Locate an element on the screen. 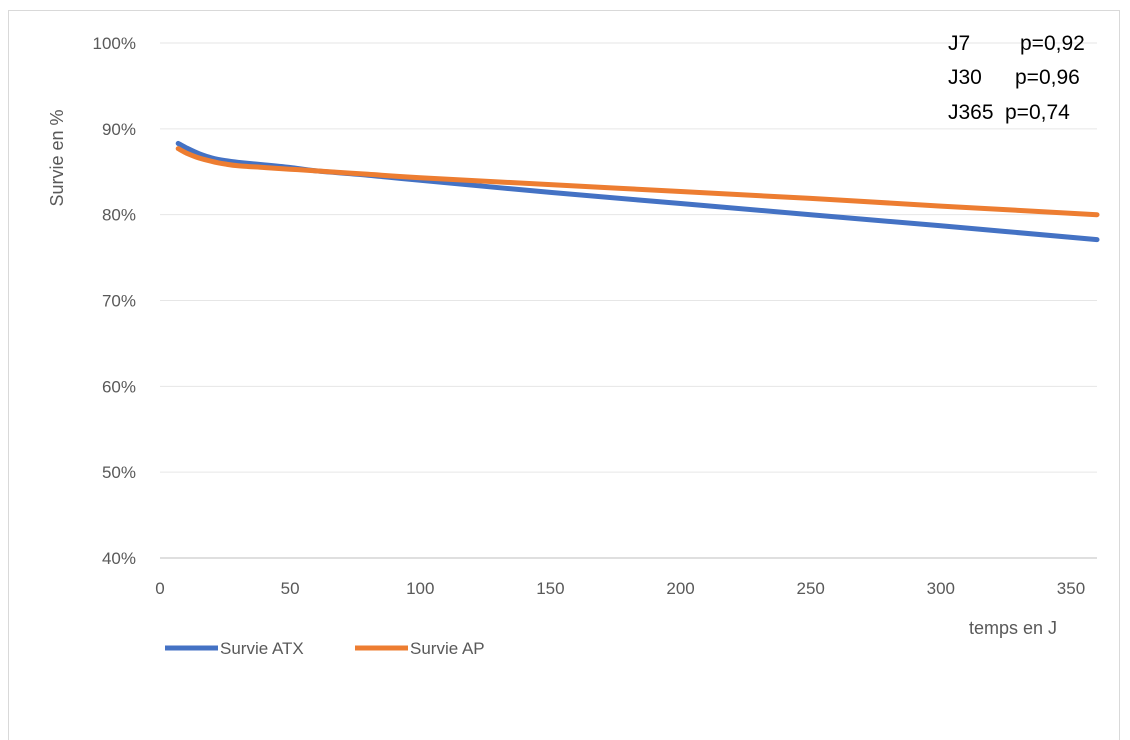  x-tick-label: 250 is located at coordinates (811, 588).